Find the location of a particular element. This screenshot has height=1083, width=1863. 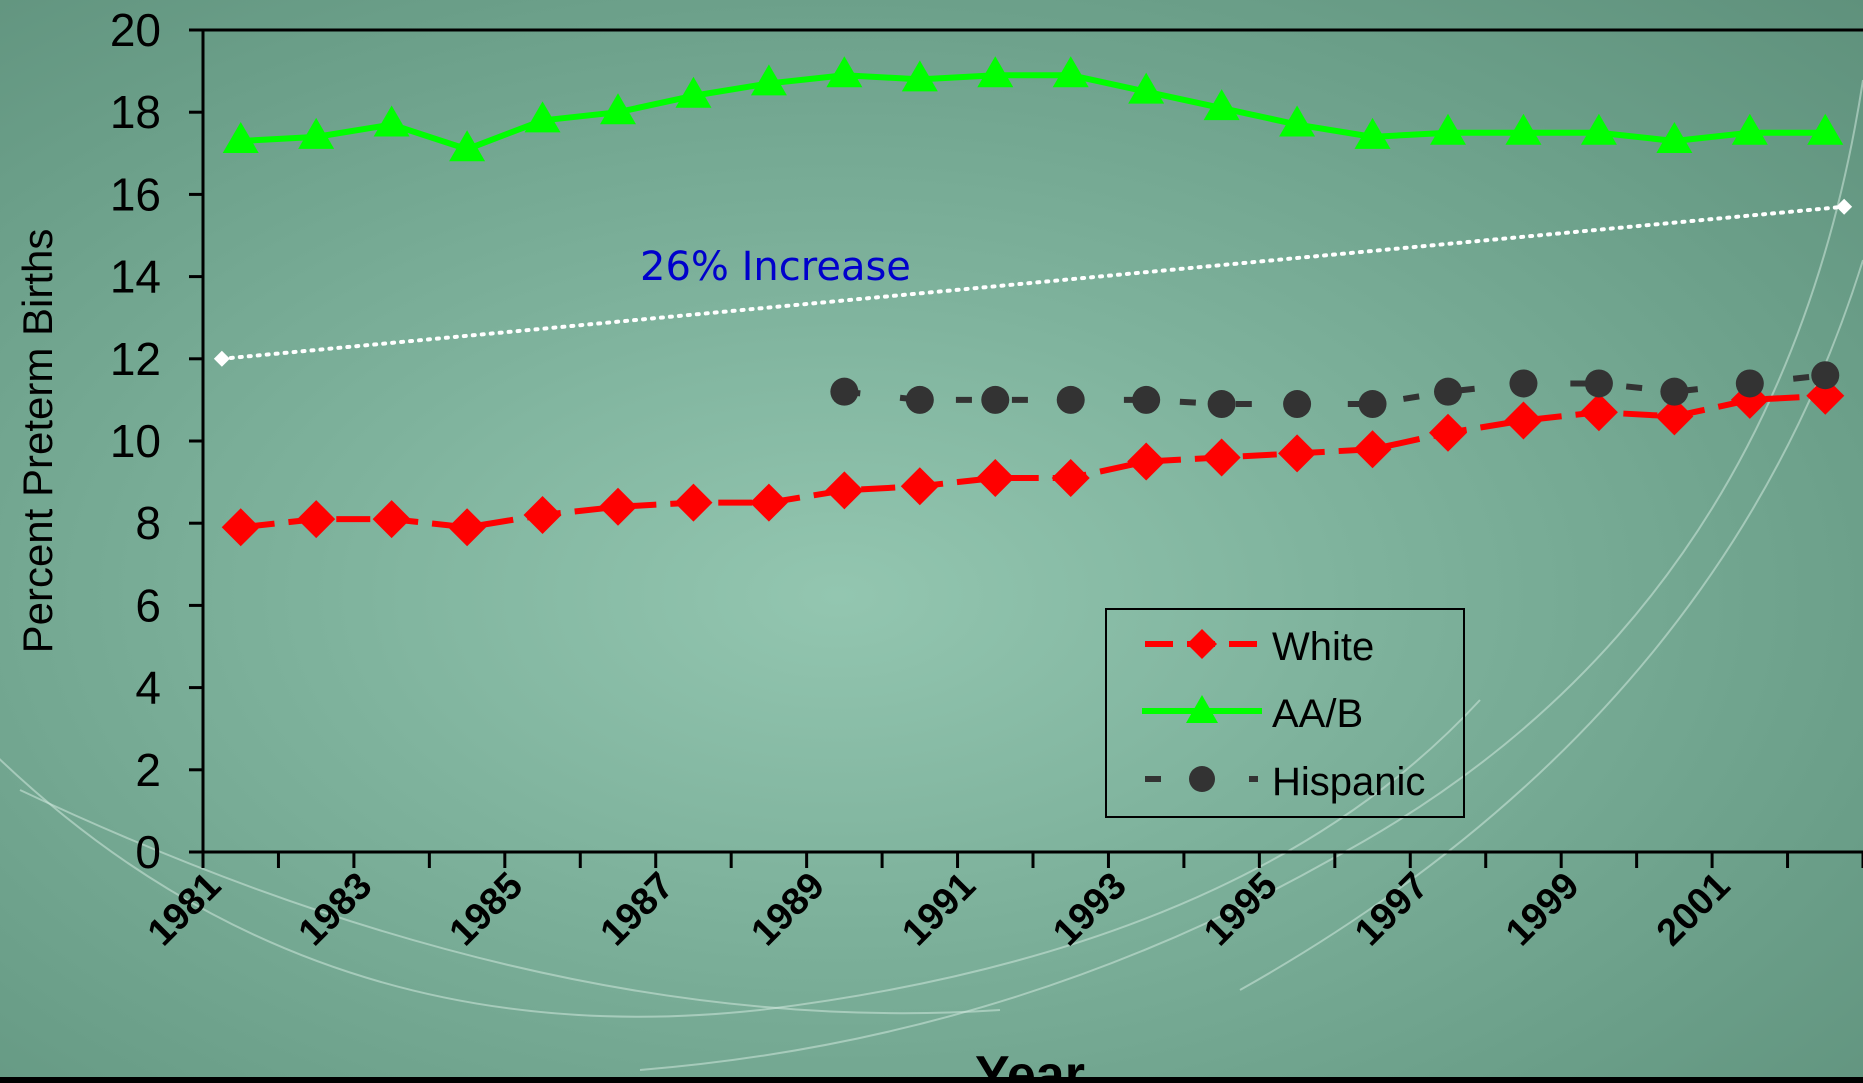

series-hispanic is located at coordinates (1335, 390).